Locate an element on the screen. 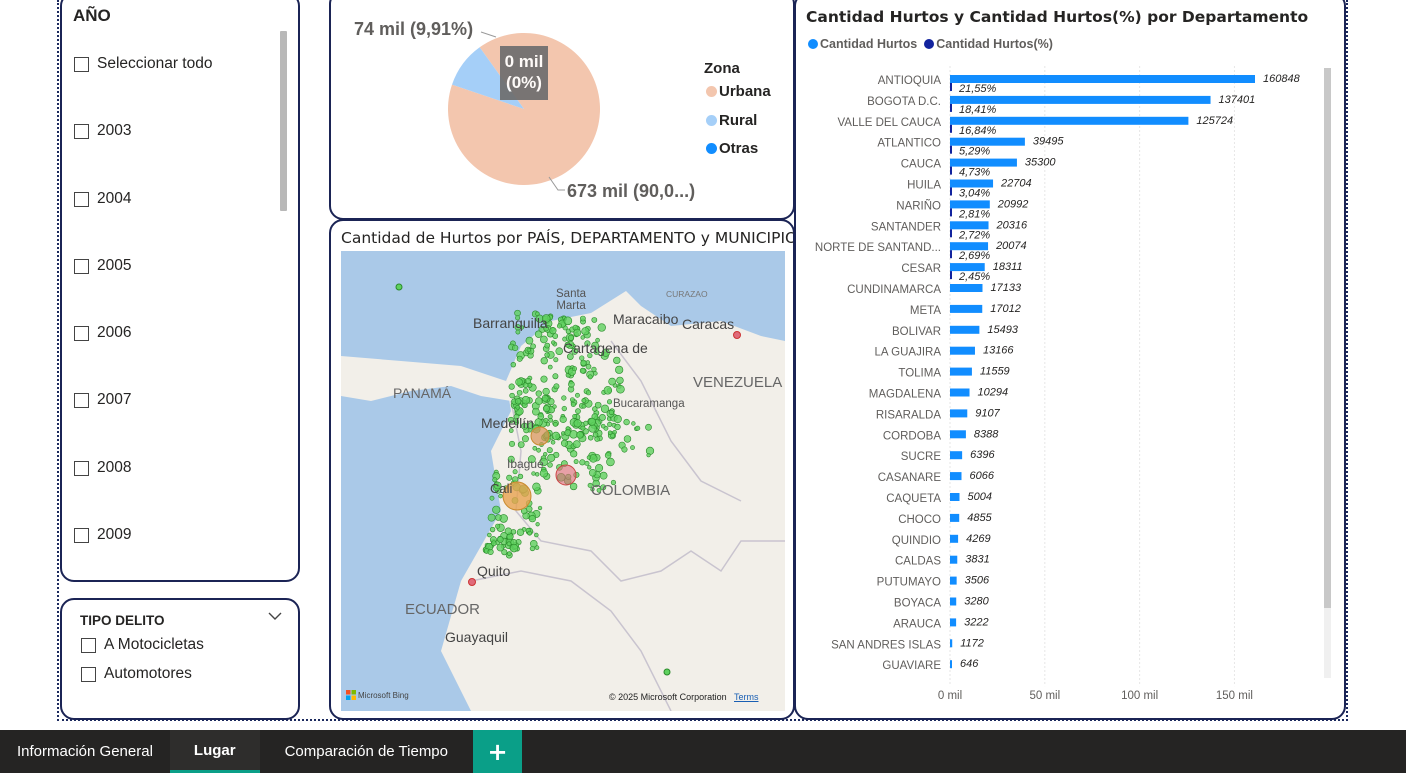 The image size is (1406, 773). year-option-2006: 2006 is located at coordinates (102, 333).